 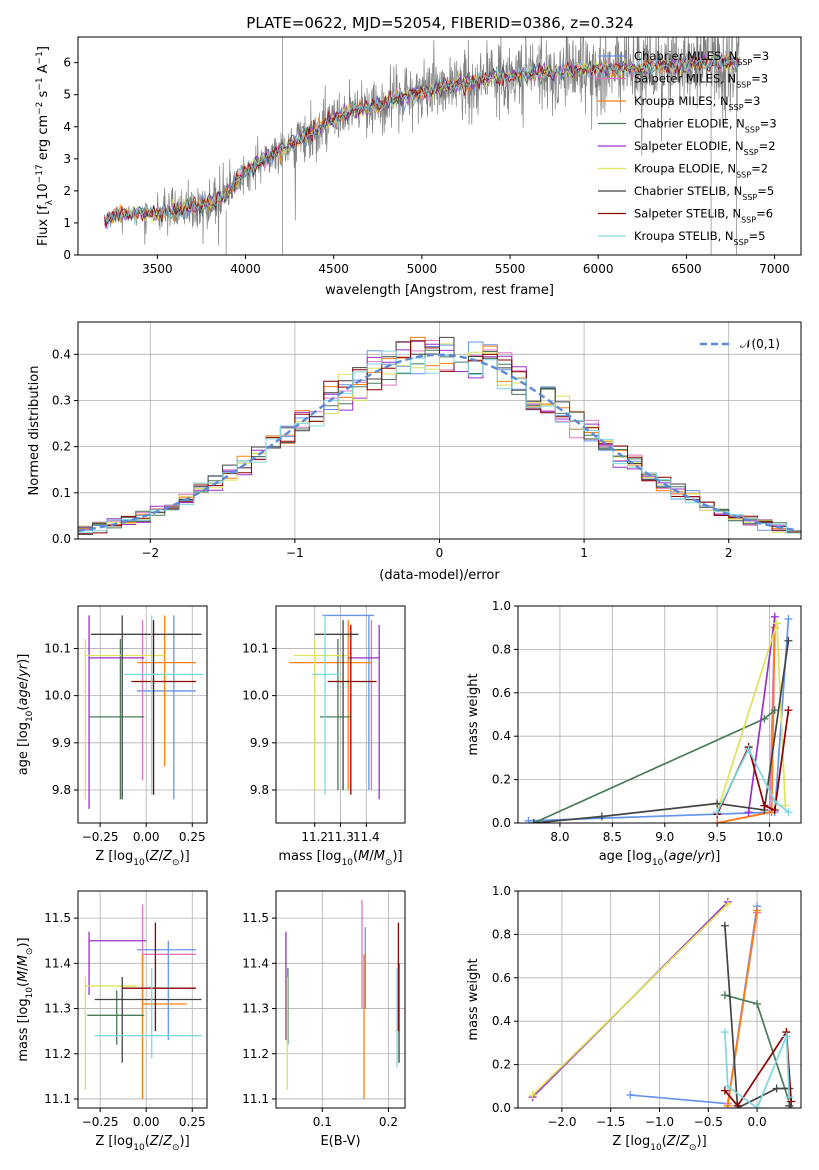 What do you see at coordinates (255, 963) in the screenshot?
I see `y-tick-label: 11.4` at bounding box center [255, 963].